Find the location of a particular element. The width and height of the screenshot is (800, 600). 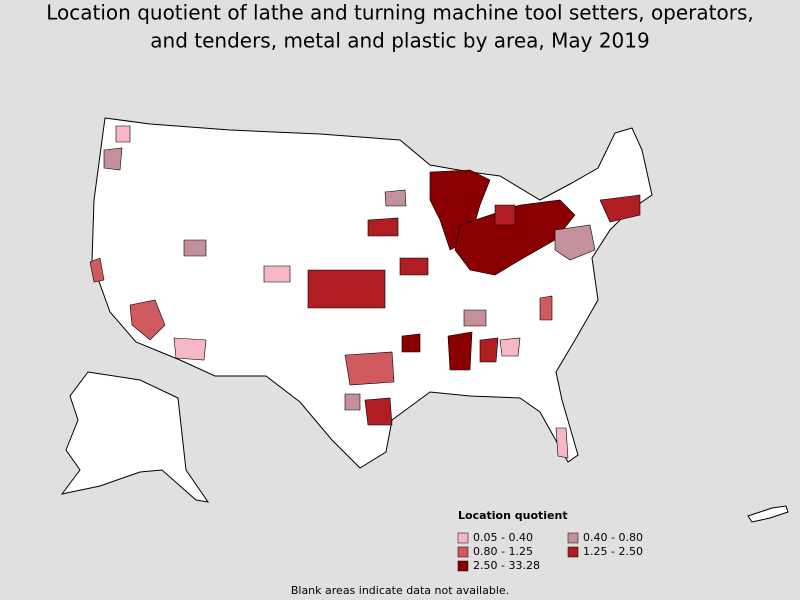

hawaii is located at coordinates (768, 514).